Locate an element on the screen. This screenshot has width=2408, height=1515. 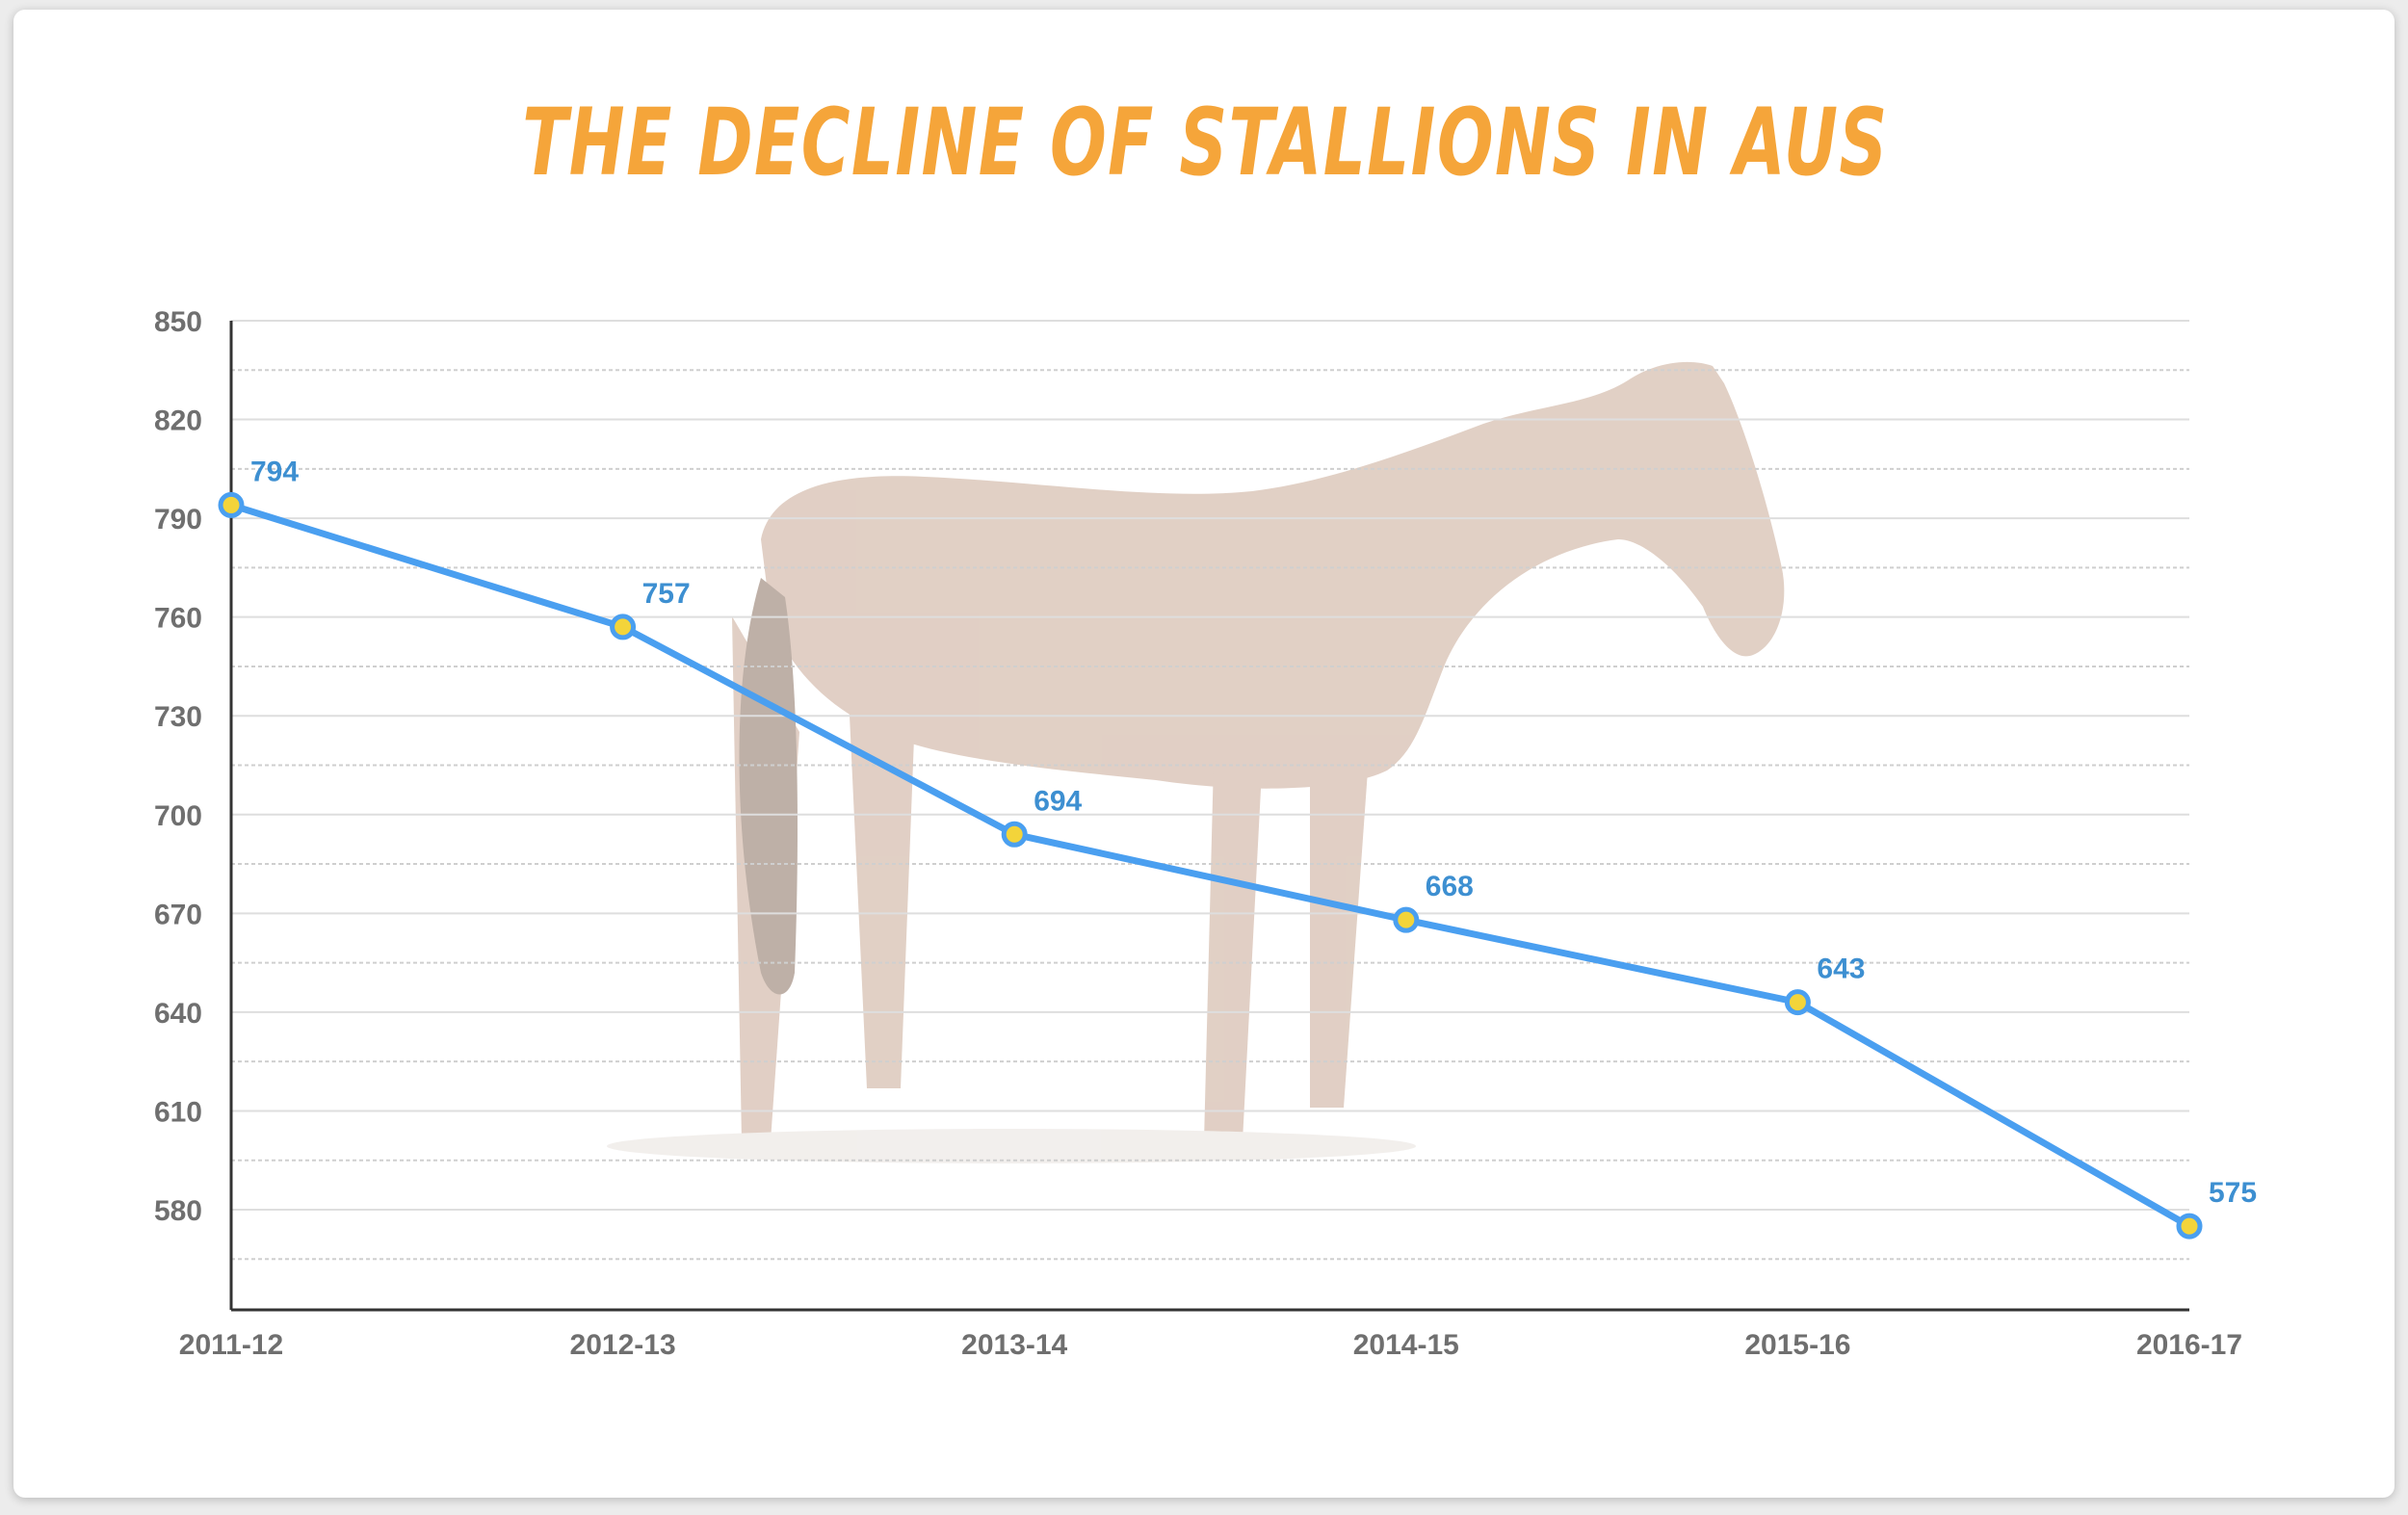
x-tick-label: 2012-13 is located at coordinates (623, 1345).